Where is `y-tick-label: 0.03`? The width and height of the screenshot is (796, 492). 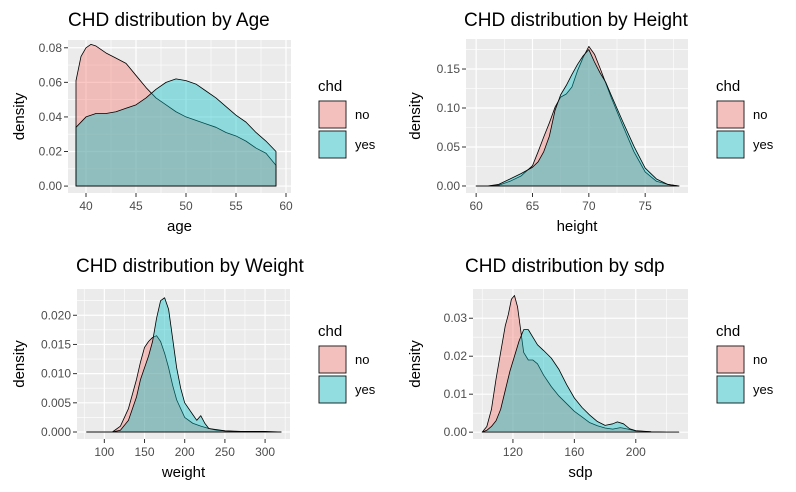 y-tick-label: 0.03 is located at coordinates (456, 318).